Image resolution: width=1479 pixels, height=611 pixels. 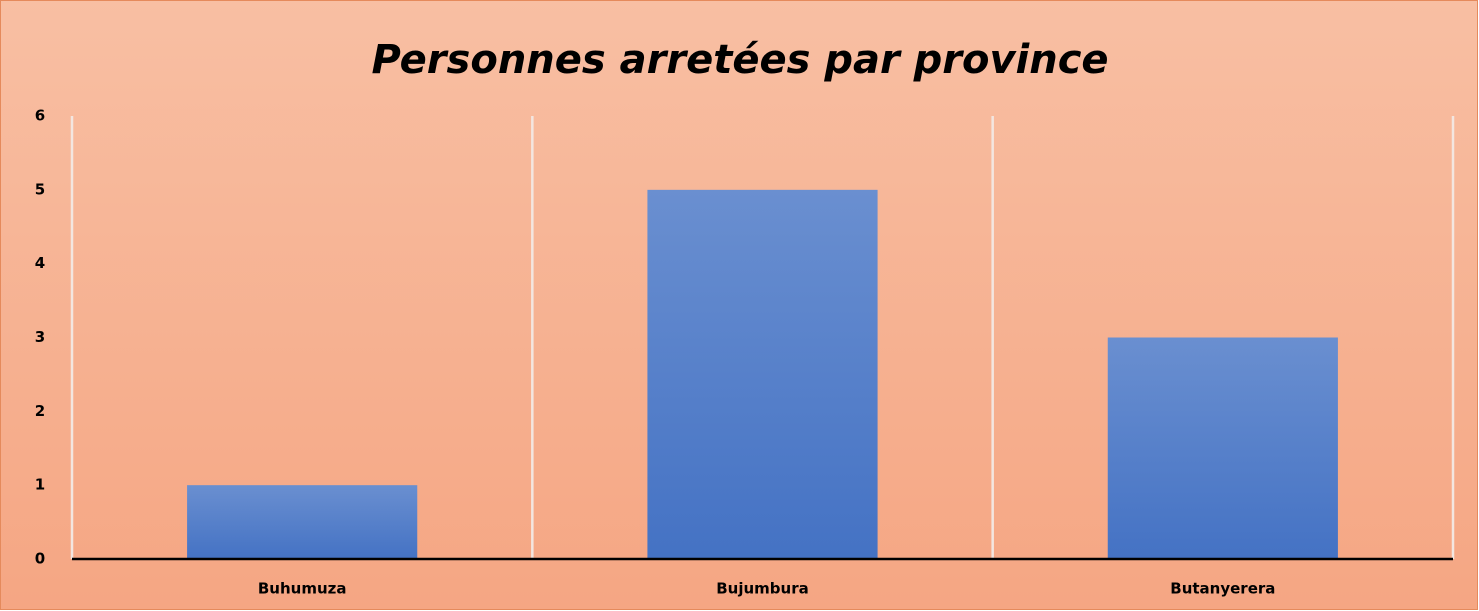 What do you see at coordinates (40, 411) in the screenshot?
I see `y-tick-label: 2` at bounding box center [40, 411].